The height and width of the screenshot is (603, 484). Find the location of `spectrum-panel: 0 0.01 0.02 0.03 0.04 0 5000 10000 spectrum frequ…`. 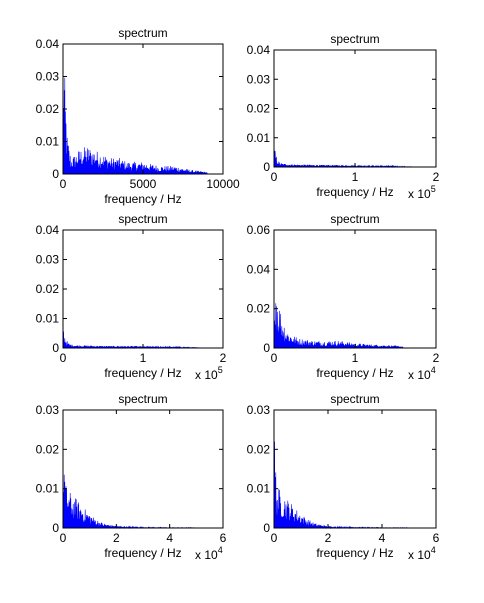

spectrum-panel: 0 0.01 0.02 0.03 0.04 0 5000 10000 spectrum frequ… is located at coordinates (138, 116).